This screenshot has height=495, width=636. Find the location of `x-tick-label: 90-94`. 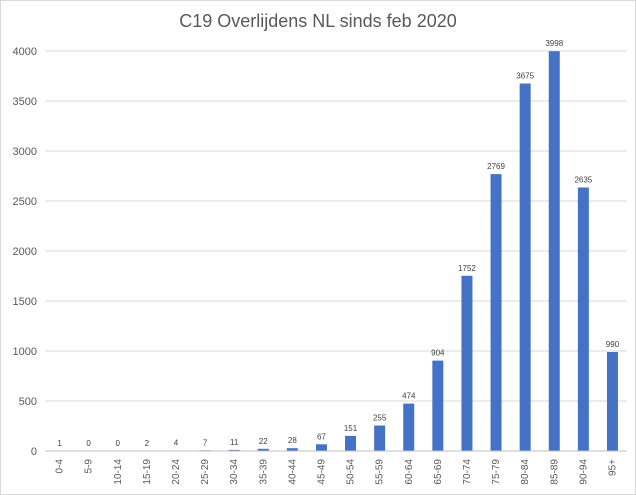

x-tick-label: 90-94 is located at coordinates (583, 472).